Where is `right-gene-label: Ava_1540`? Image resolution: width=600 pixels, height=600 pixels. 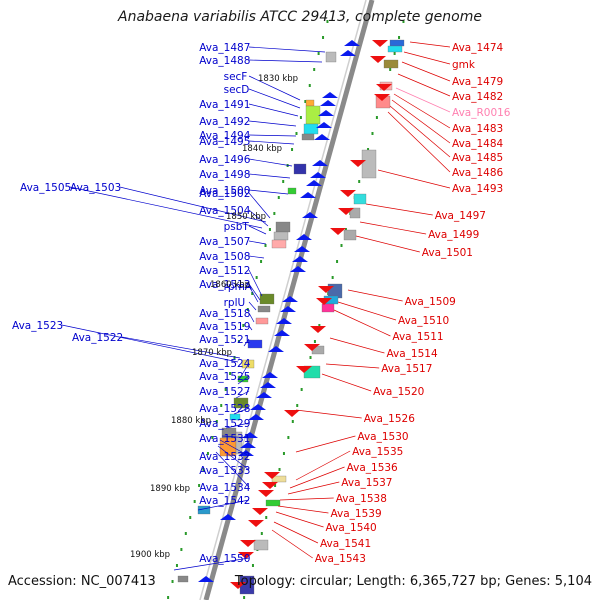
right-gene-label: Ava_1540 is located at coordinates (351, 528).